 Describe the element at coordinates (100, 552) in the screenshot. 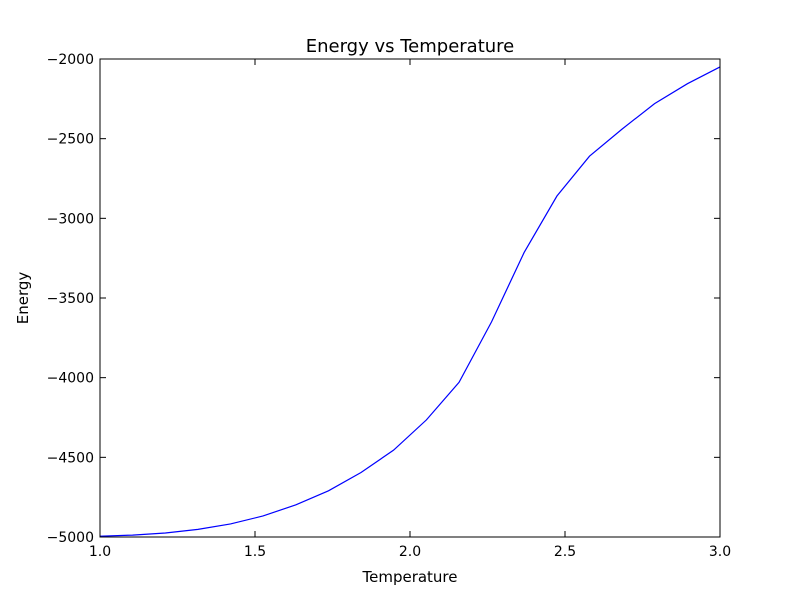

I see `x-tick-label: 1.0` at that location.